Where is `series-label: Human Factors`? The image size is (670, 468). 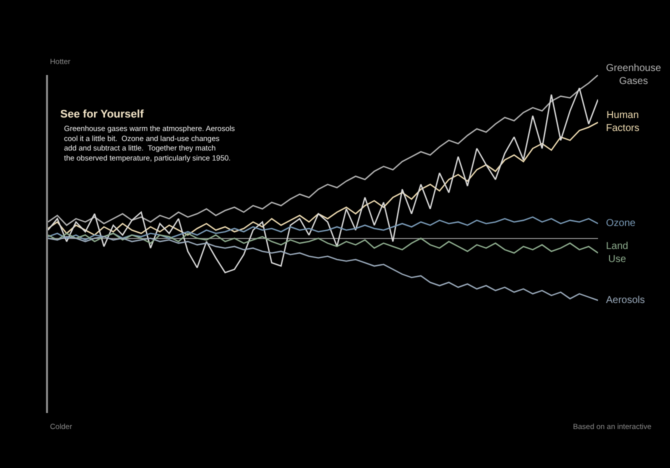
series-label: Human Factors is located at coordinates (623, 122).